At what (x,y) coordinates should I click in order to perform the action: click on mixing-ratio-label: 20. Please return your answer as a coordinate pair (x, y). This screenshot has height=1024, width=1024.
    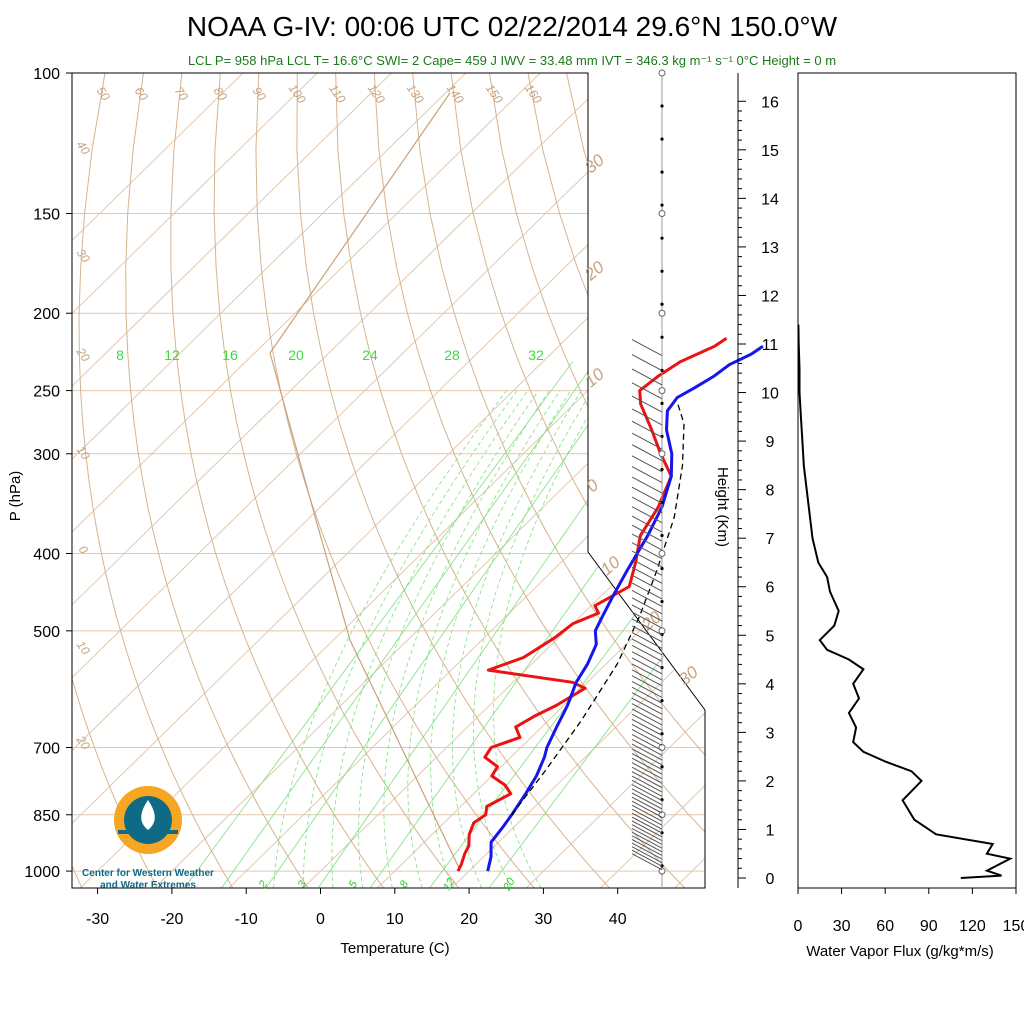
    Looking at the image, I should click on (509, 884).